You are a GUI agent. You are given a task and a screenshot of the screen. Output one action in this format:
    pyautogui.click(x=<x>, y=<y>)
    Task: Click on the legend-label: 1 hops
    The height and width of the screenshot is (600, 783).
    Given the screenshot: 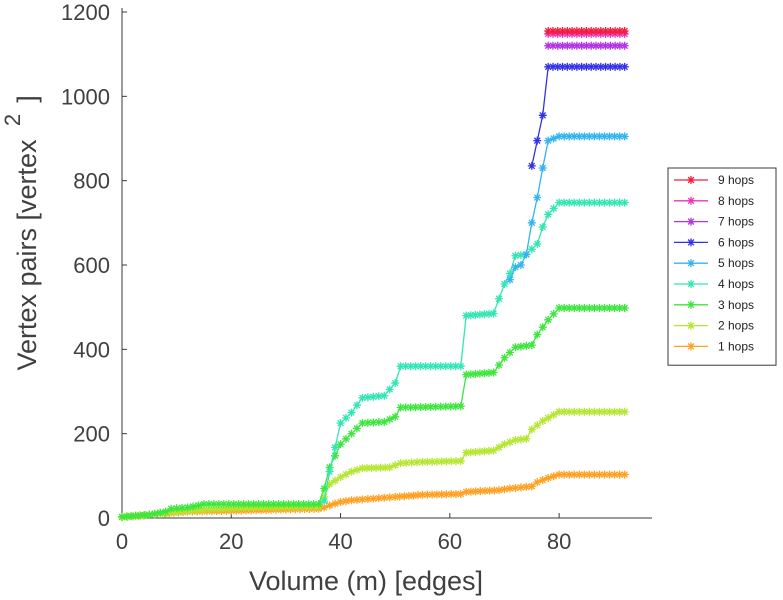 What is the action you would take?
    pyautogui.click(x=736, y=346)
    